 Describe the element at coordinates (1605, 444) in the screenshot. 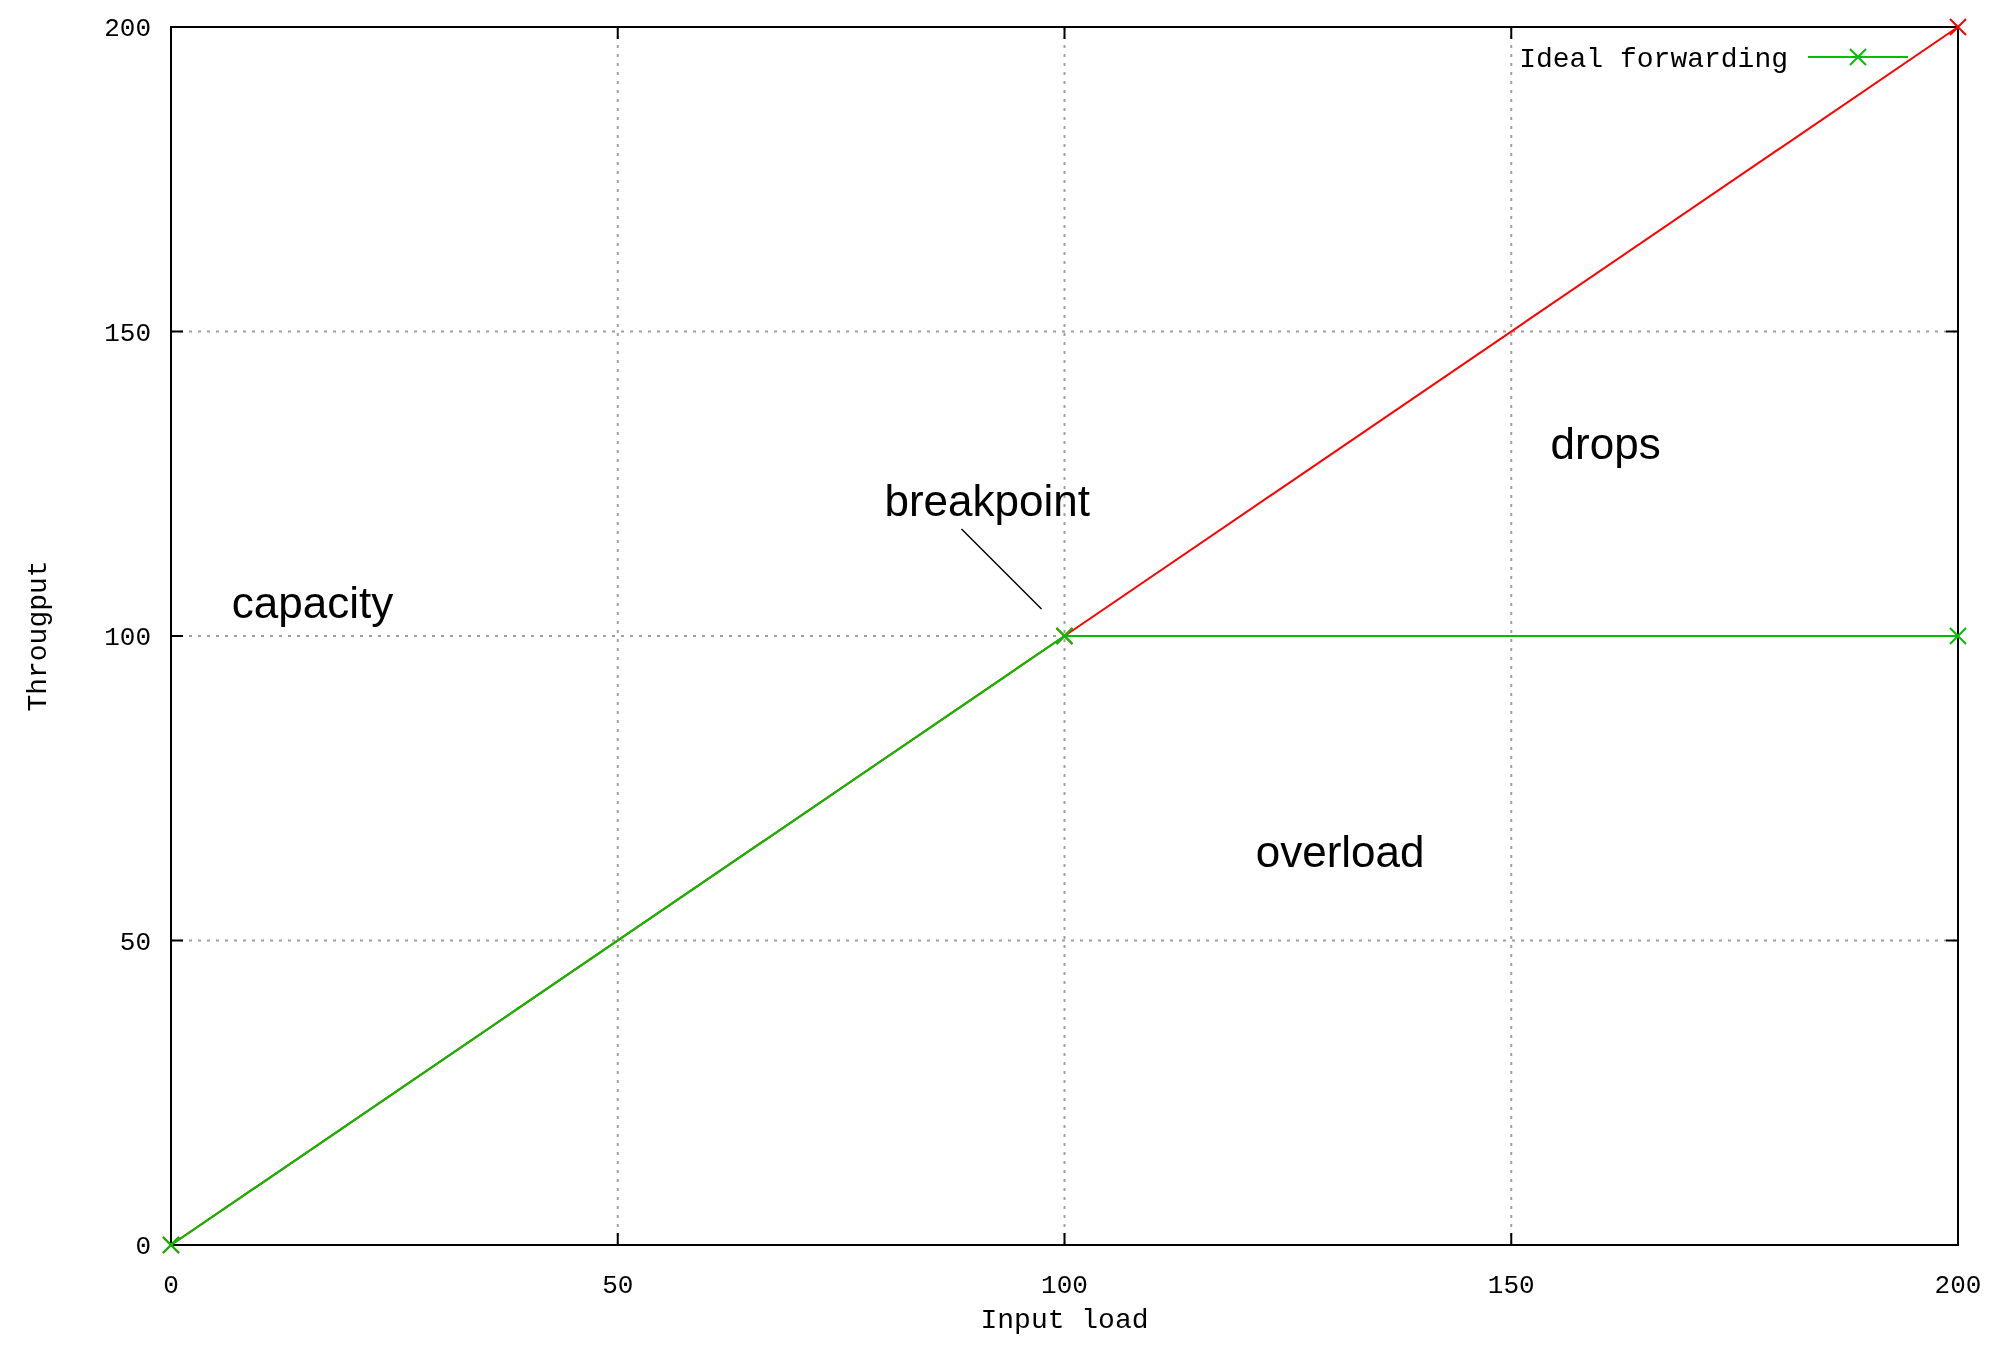

I see `annotation: drops` at that location.